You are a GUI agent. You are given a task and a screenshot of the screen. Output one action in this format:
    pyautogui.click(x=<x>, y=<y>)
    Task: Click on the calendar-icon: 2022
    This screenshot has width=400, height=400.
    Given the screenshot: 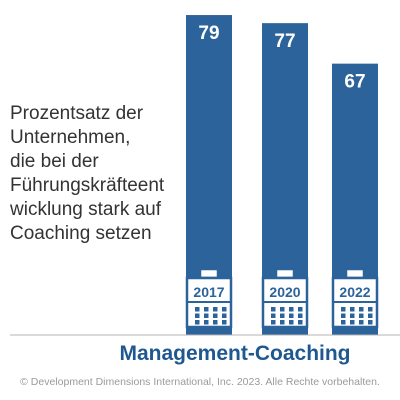 What is the action you would take?
    pyautogui.click(x=355, y=298)
    